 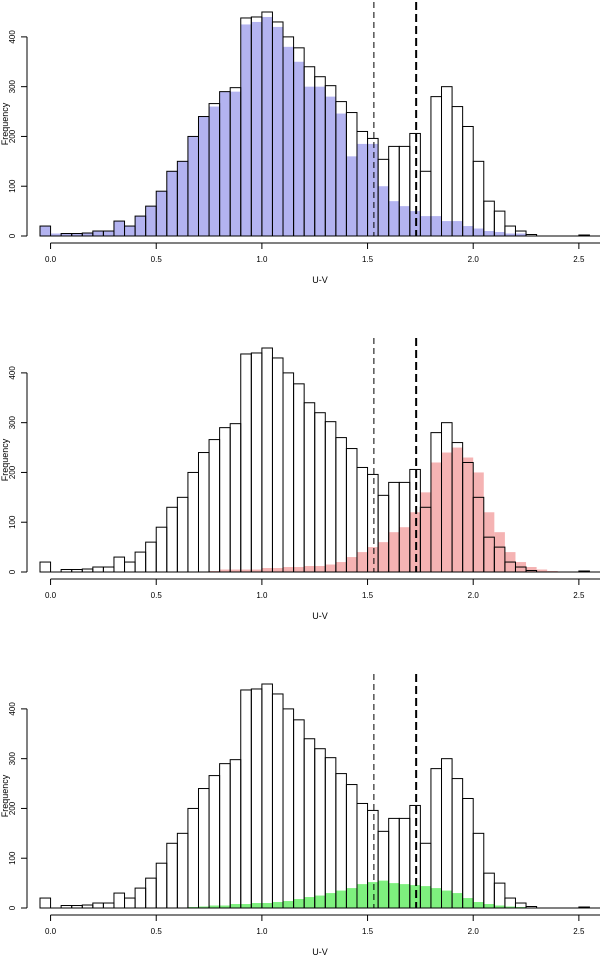 What do you see at coordinates (320, 280) in the screenshot?
I see `x-axis-label: U-V` at bounding box center [320, 280].